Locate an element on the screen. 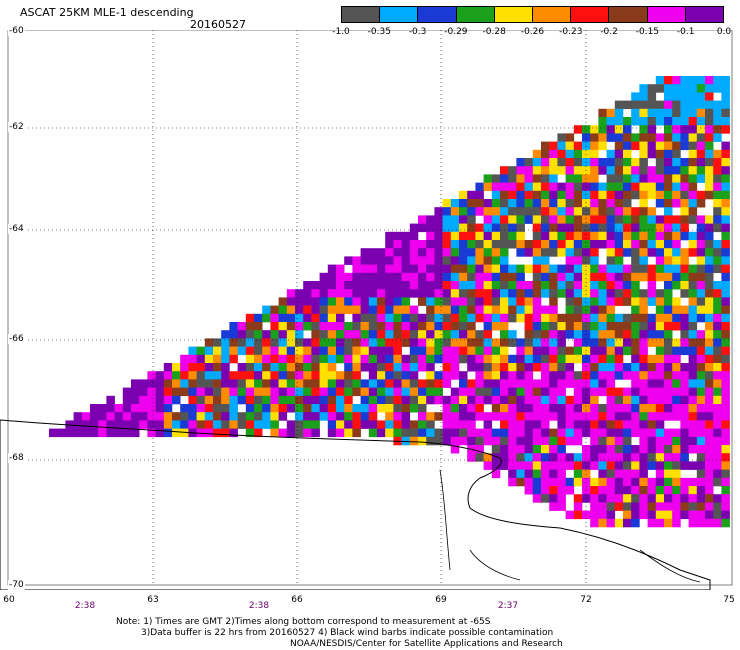  lat-label: -60 is located at coordinates (16, 31).